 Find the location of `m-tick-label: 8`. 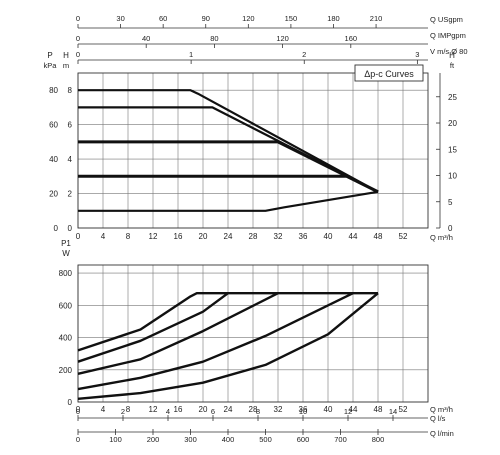

m-tick-label: 8 is located at coordinates (70, 90).